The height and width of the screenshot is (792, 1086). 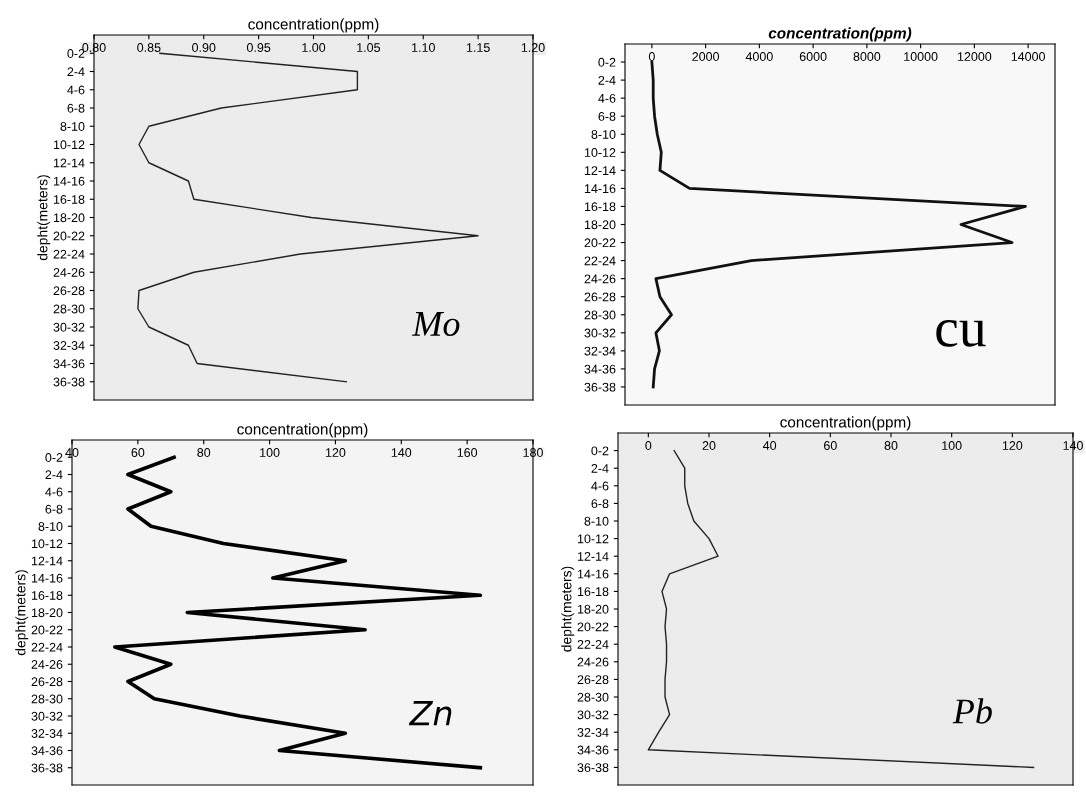 What do you see at coordinates (961, 333) in the screenshot?
I see `annotation: cu` at bounding box center [961, 333].